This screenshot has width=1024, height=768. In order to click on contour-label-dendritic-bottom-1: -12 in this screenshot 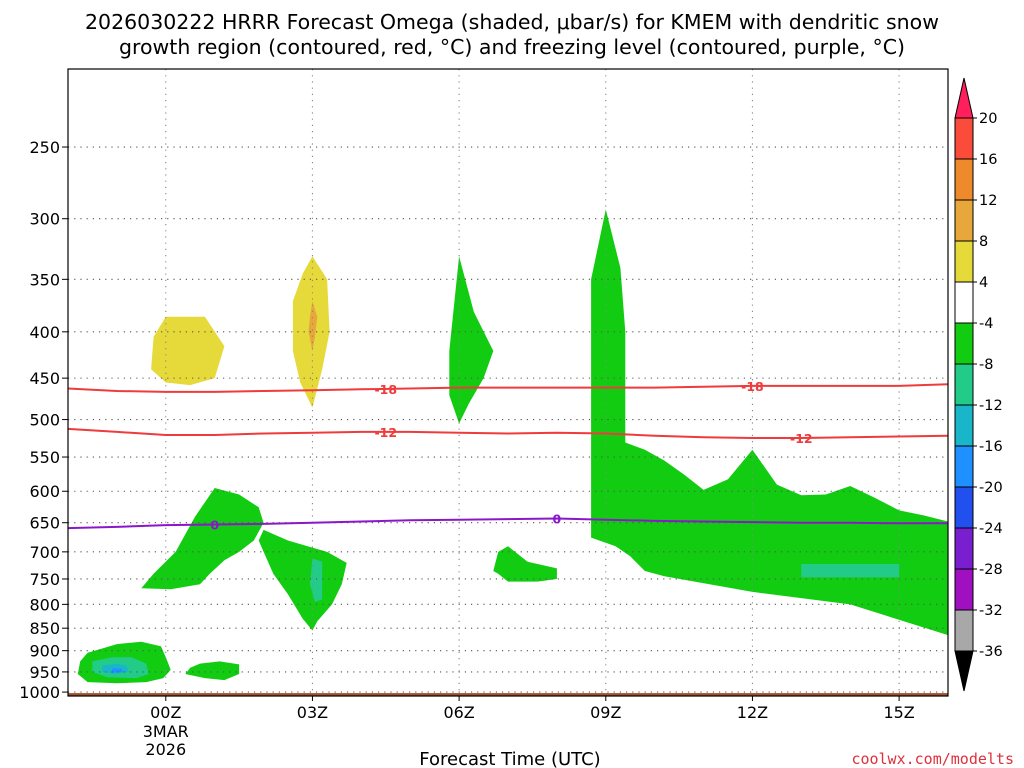, I will do `click(801, 438)`.